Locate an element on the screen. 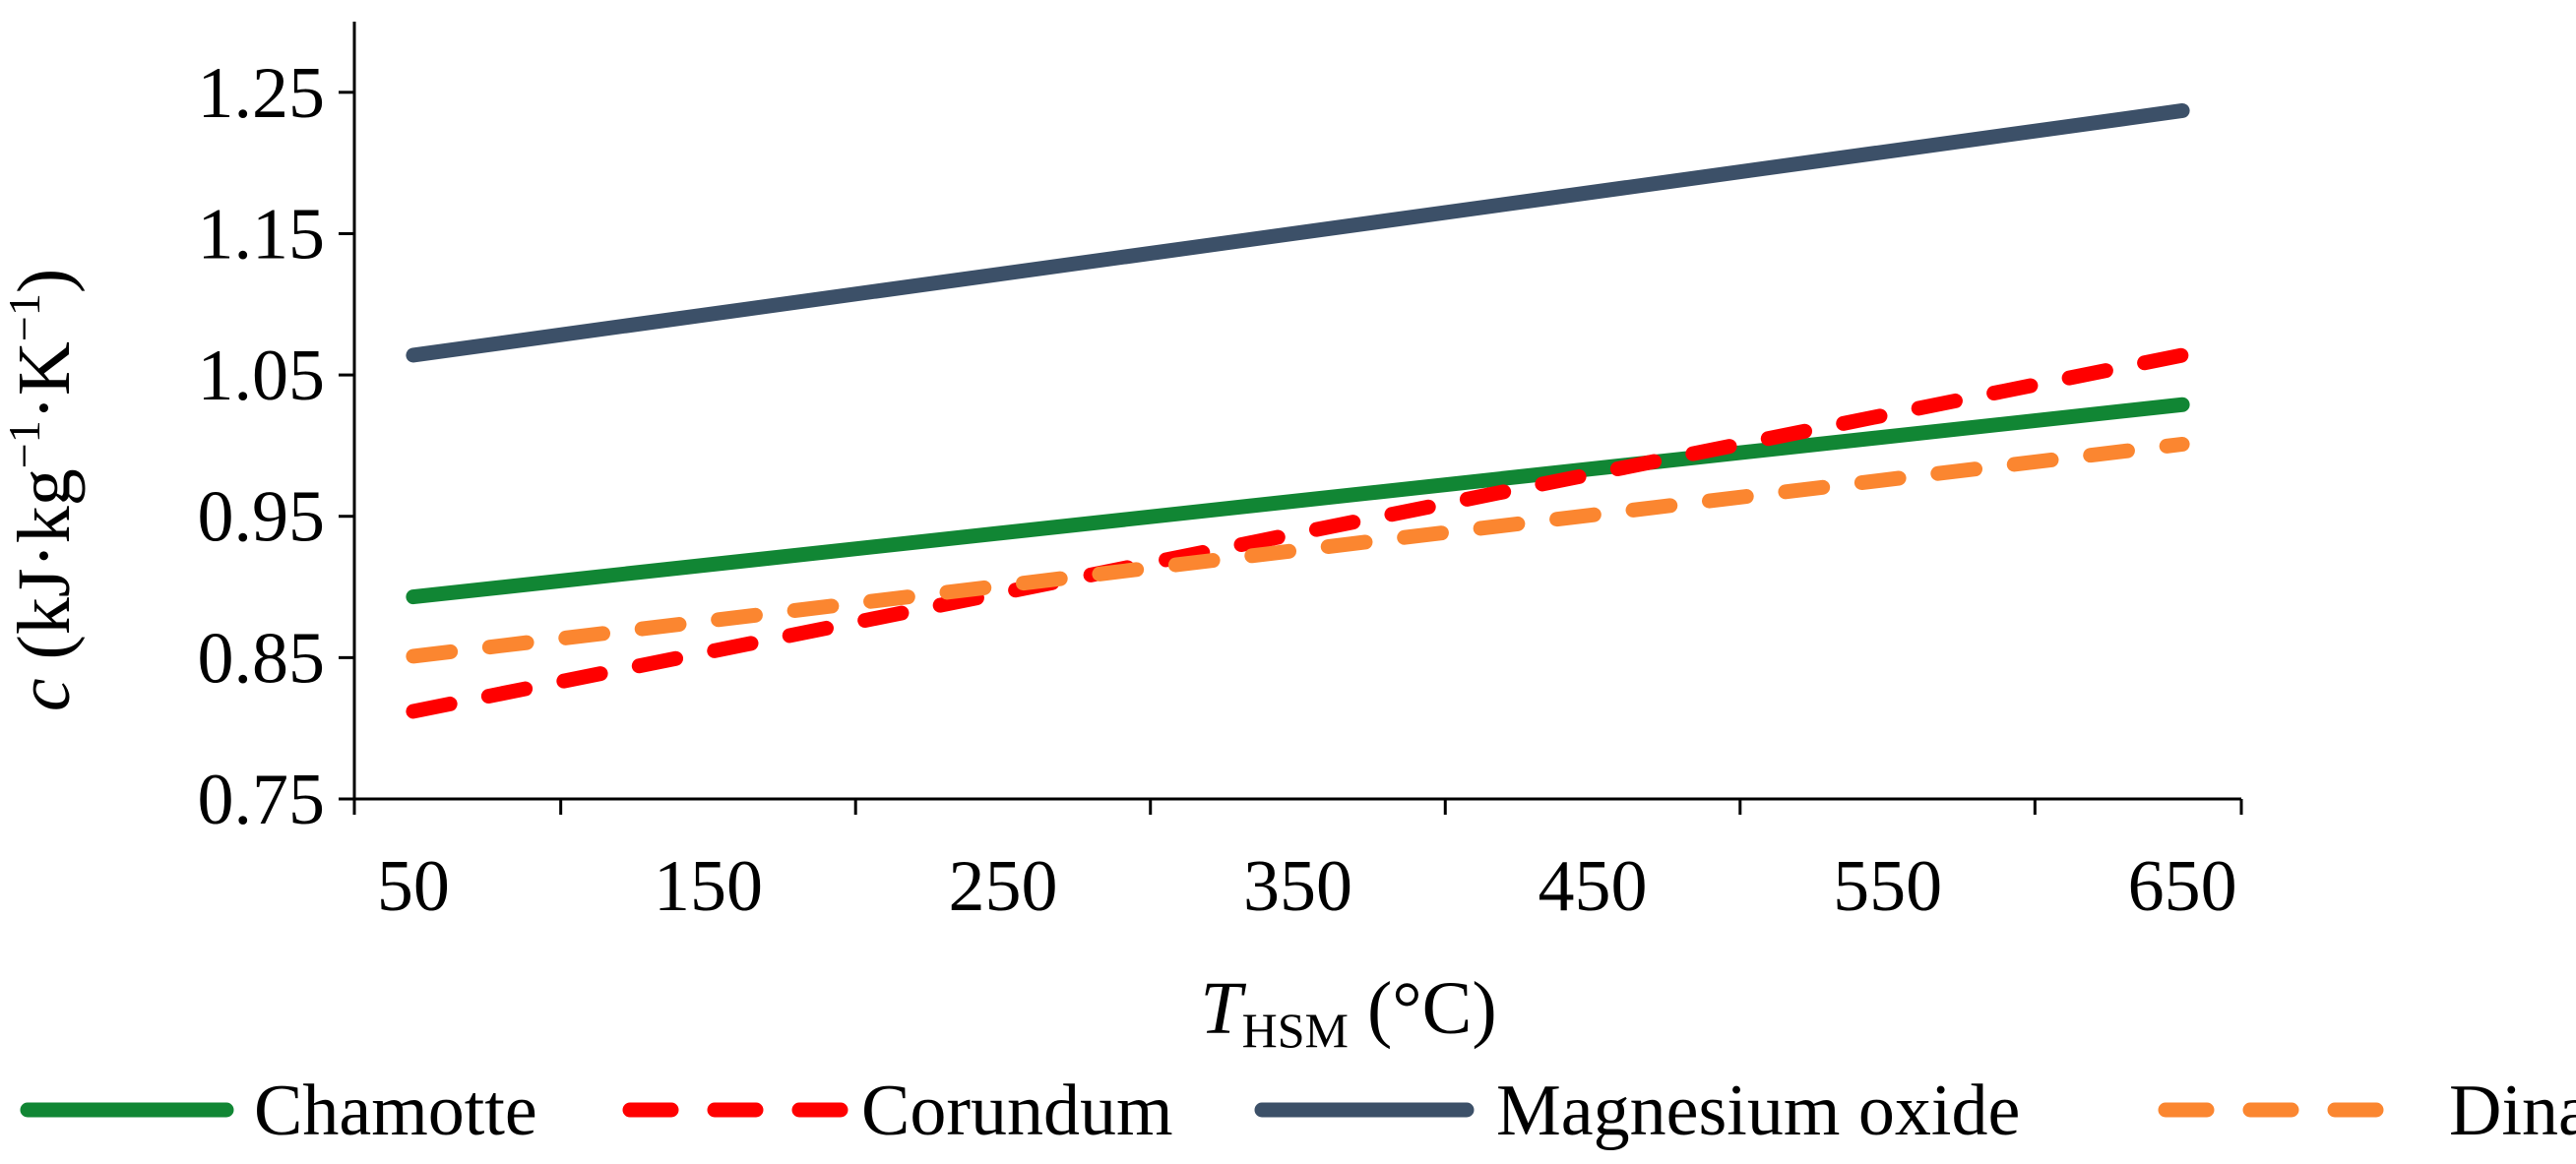  x-axis-tick-labels: 50 150 250 350 450 550 650 is located at coordinates (1307, 886).